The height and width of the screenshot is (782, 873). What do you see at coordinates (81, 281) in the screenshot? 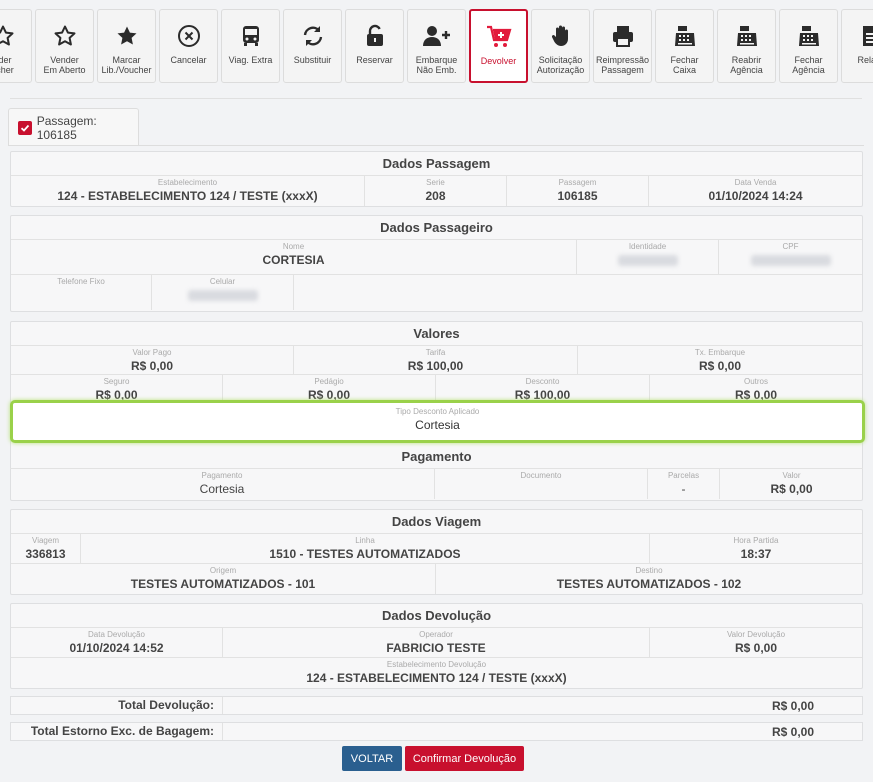
I see `field-caption: Telefone Fixo` at bounding box center [81, 281].